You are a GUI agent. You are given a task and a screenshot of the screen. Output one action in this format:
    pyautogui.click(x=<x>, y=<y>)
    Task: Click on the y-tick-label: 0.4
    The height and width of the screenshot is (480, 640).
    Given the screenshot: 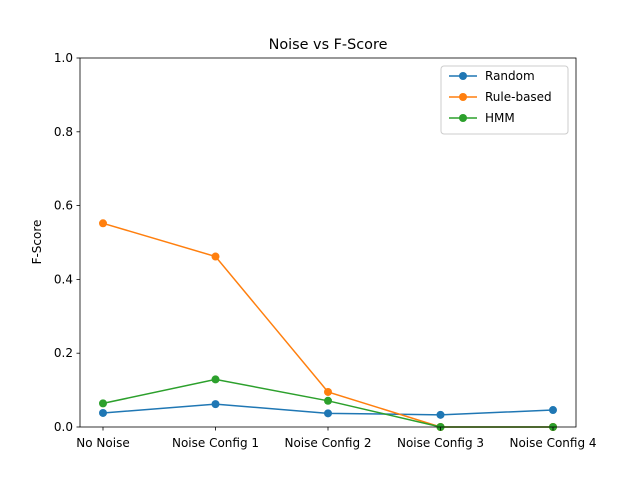 What is the action you would take?
    pyautogui.click(x=63, y=279)
    